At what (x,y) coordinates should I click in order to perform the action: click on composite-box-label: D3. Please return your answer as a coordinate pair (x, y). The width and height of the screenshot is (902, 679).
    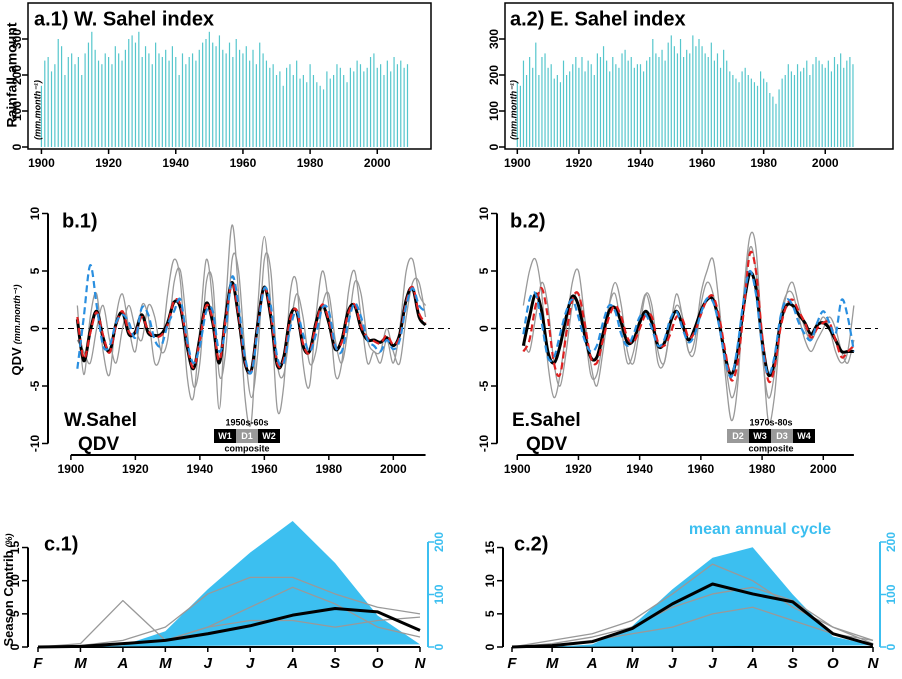
    Looking at the image, I should click on (782, 436).